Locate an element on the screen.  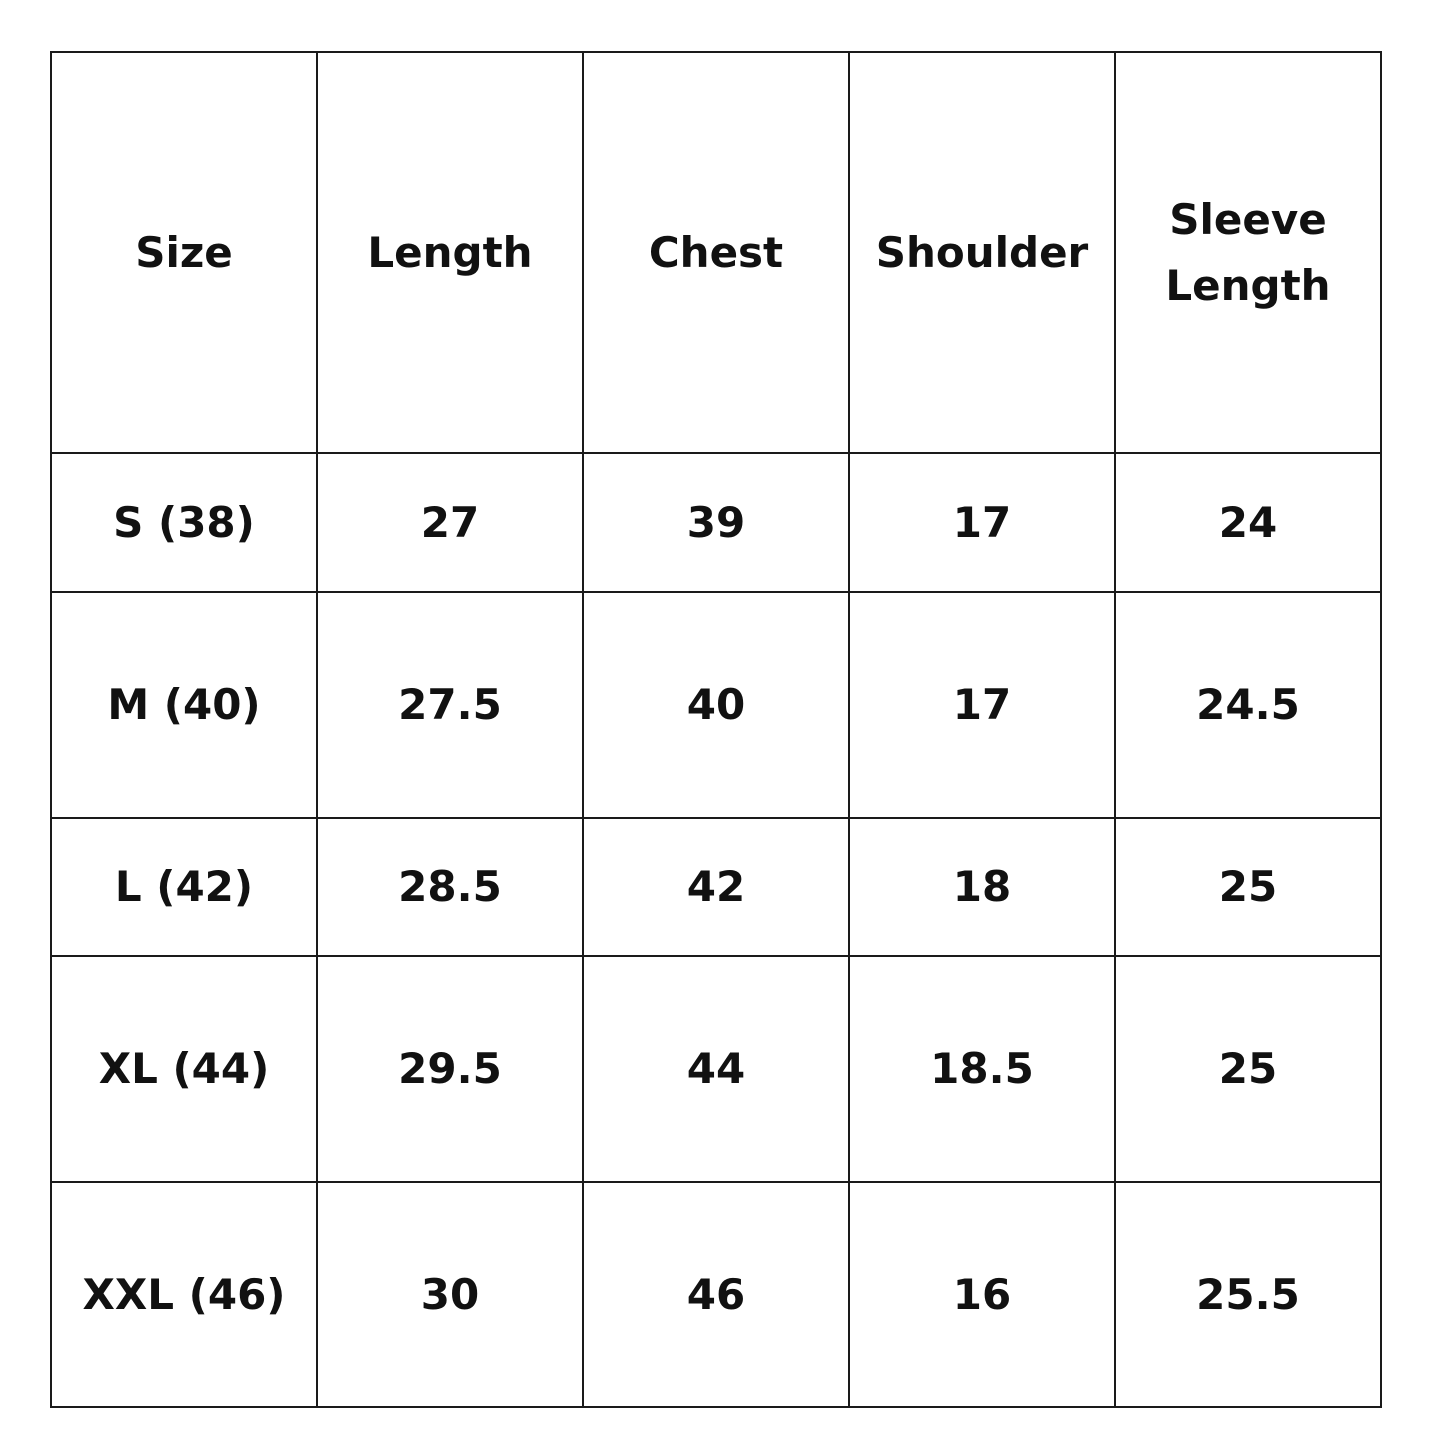
header-chest: Chest is located at coordinates (716, 252).